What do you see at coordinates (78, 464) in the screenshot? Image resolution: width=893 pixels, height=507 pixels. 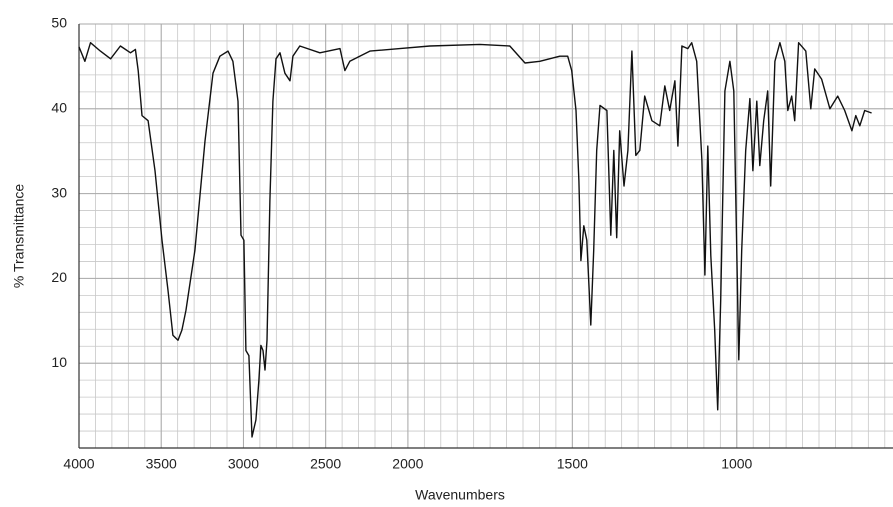 I see `x-tick-label: 4000` at bounding box center [78, 464].